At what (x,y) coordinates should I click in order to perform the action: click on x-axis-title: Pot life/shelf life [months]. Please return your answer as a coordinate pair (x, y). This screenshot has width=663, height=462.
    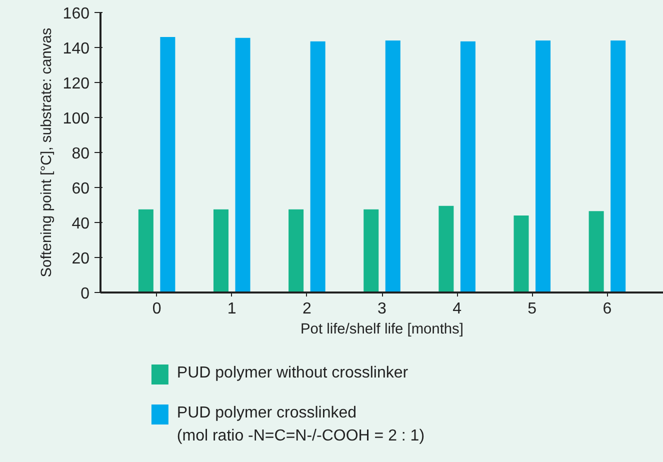
    Looking at the image, I should click on (382, 330).